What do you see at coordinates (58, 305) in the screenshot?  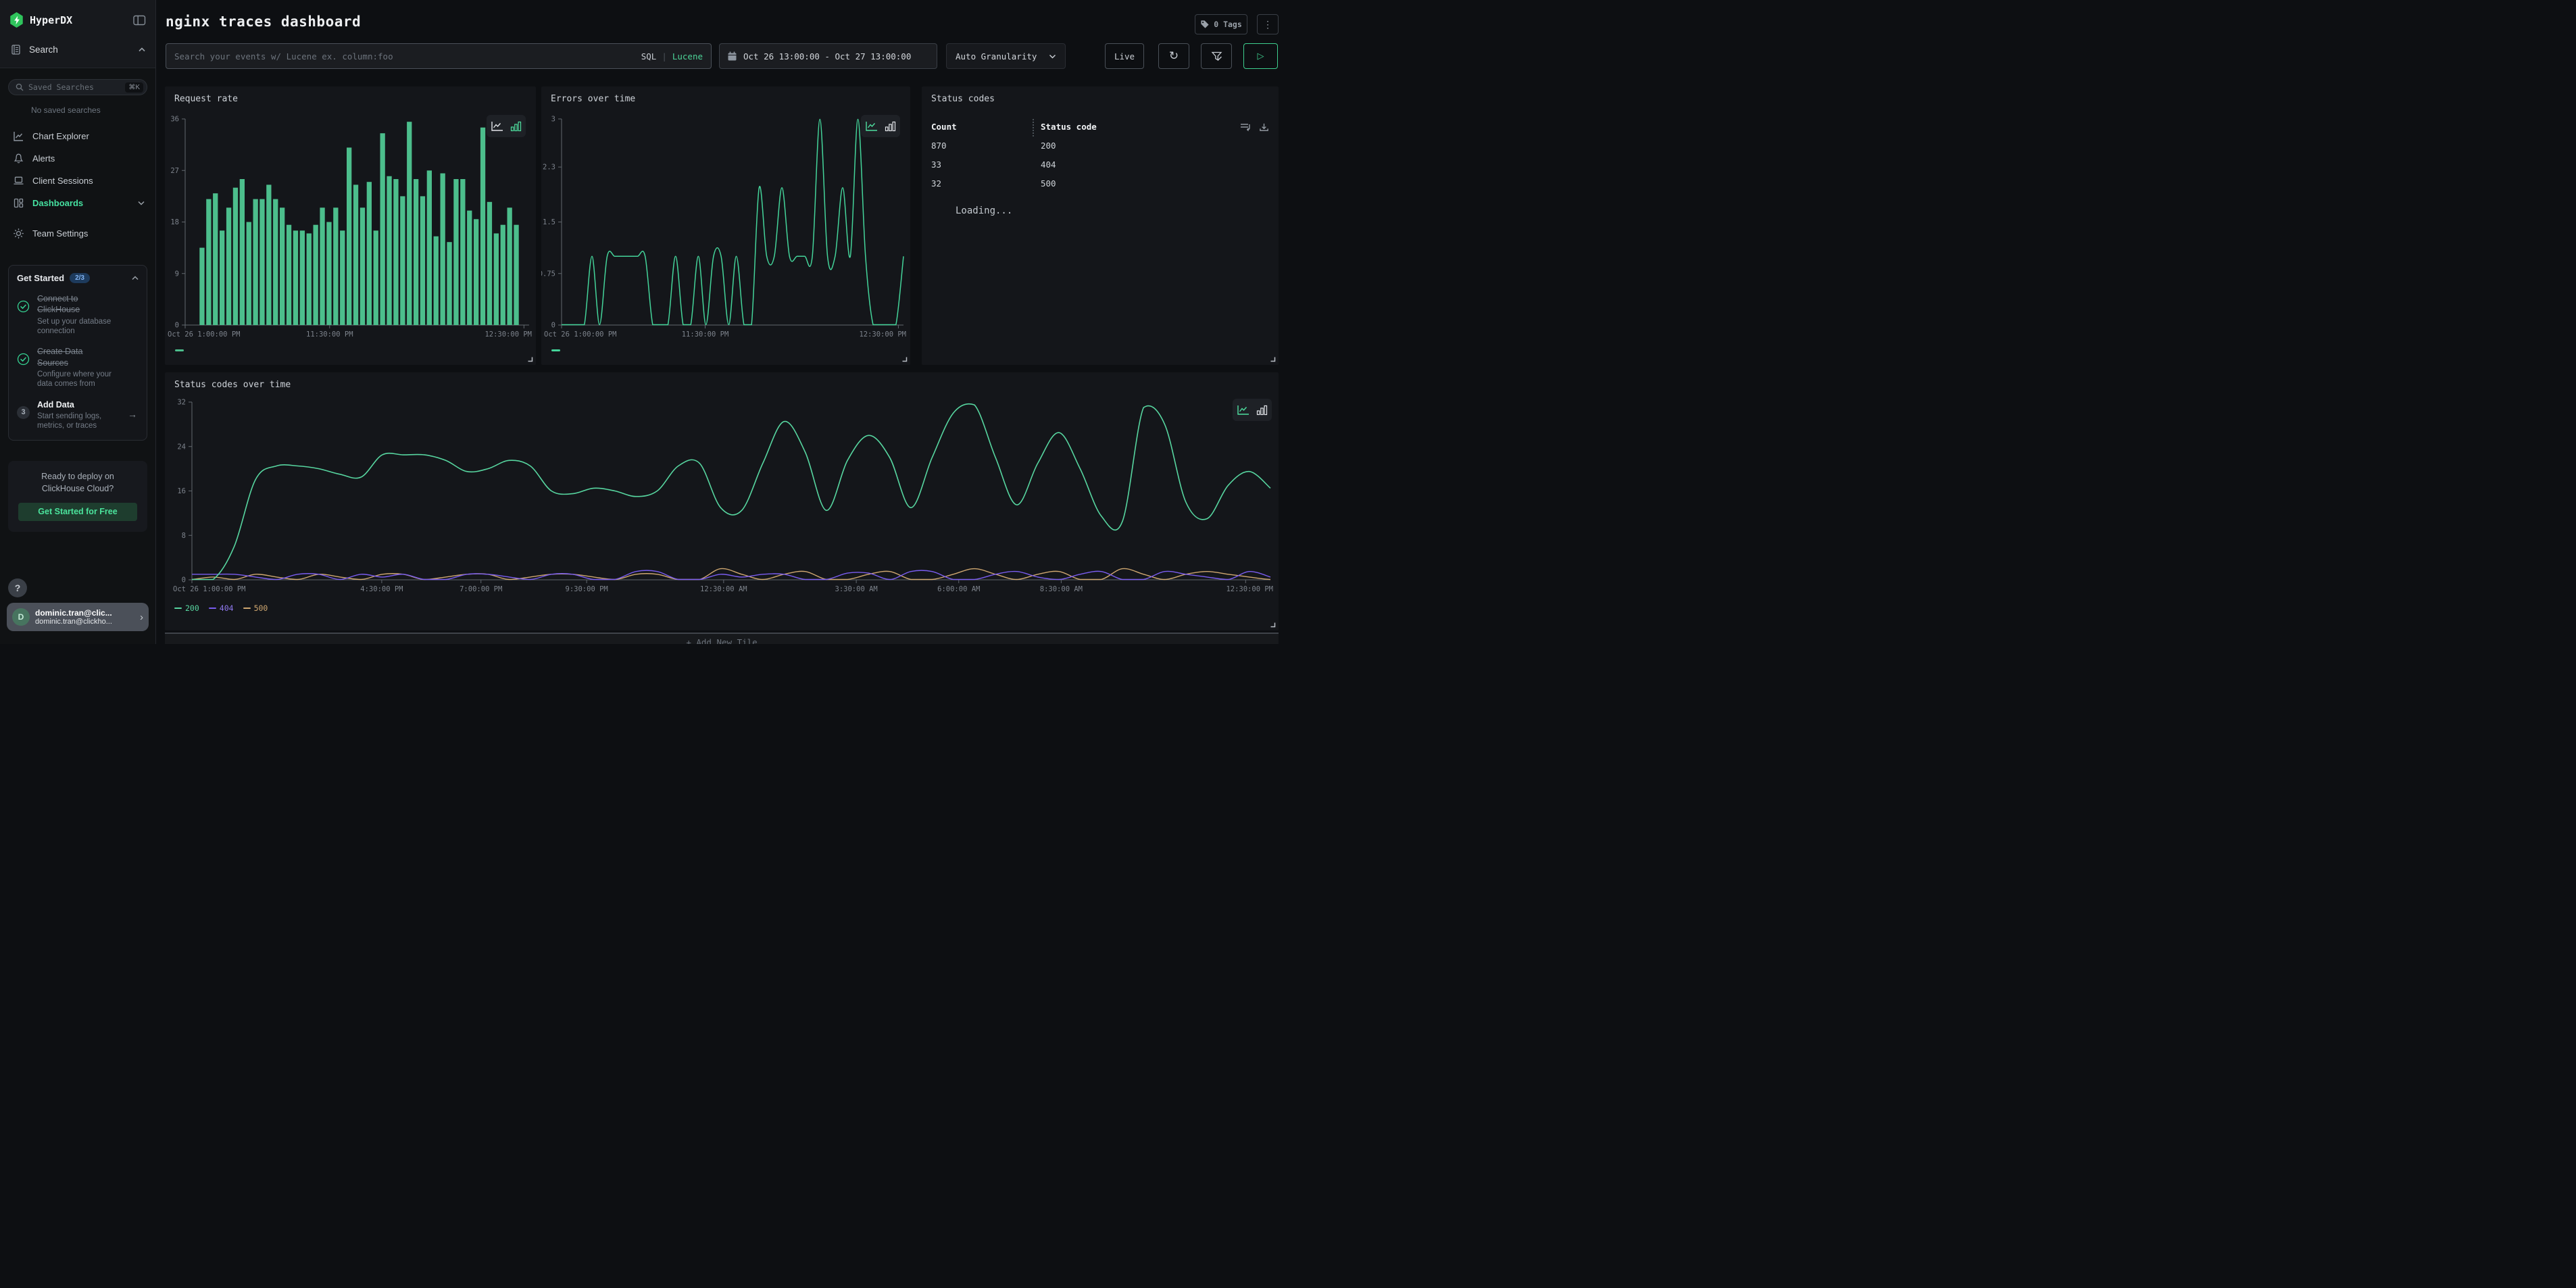 I see `step-title: Connect to ClickHouse` at bounding box center [58, 305].